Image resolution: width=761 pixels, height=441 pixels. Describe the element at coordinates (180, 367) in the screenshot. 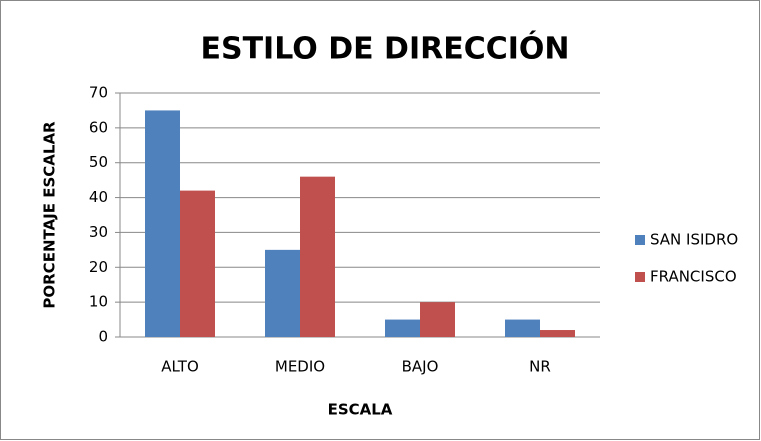

I see `x-tick-label: ALTO` at that location.